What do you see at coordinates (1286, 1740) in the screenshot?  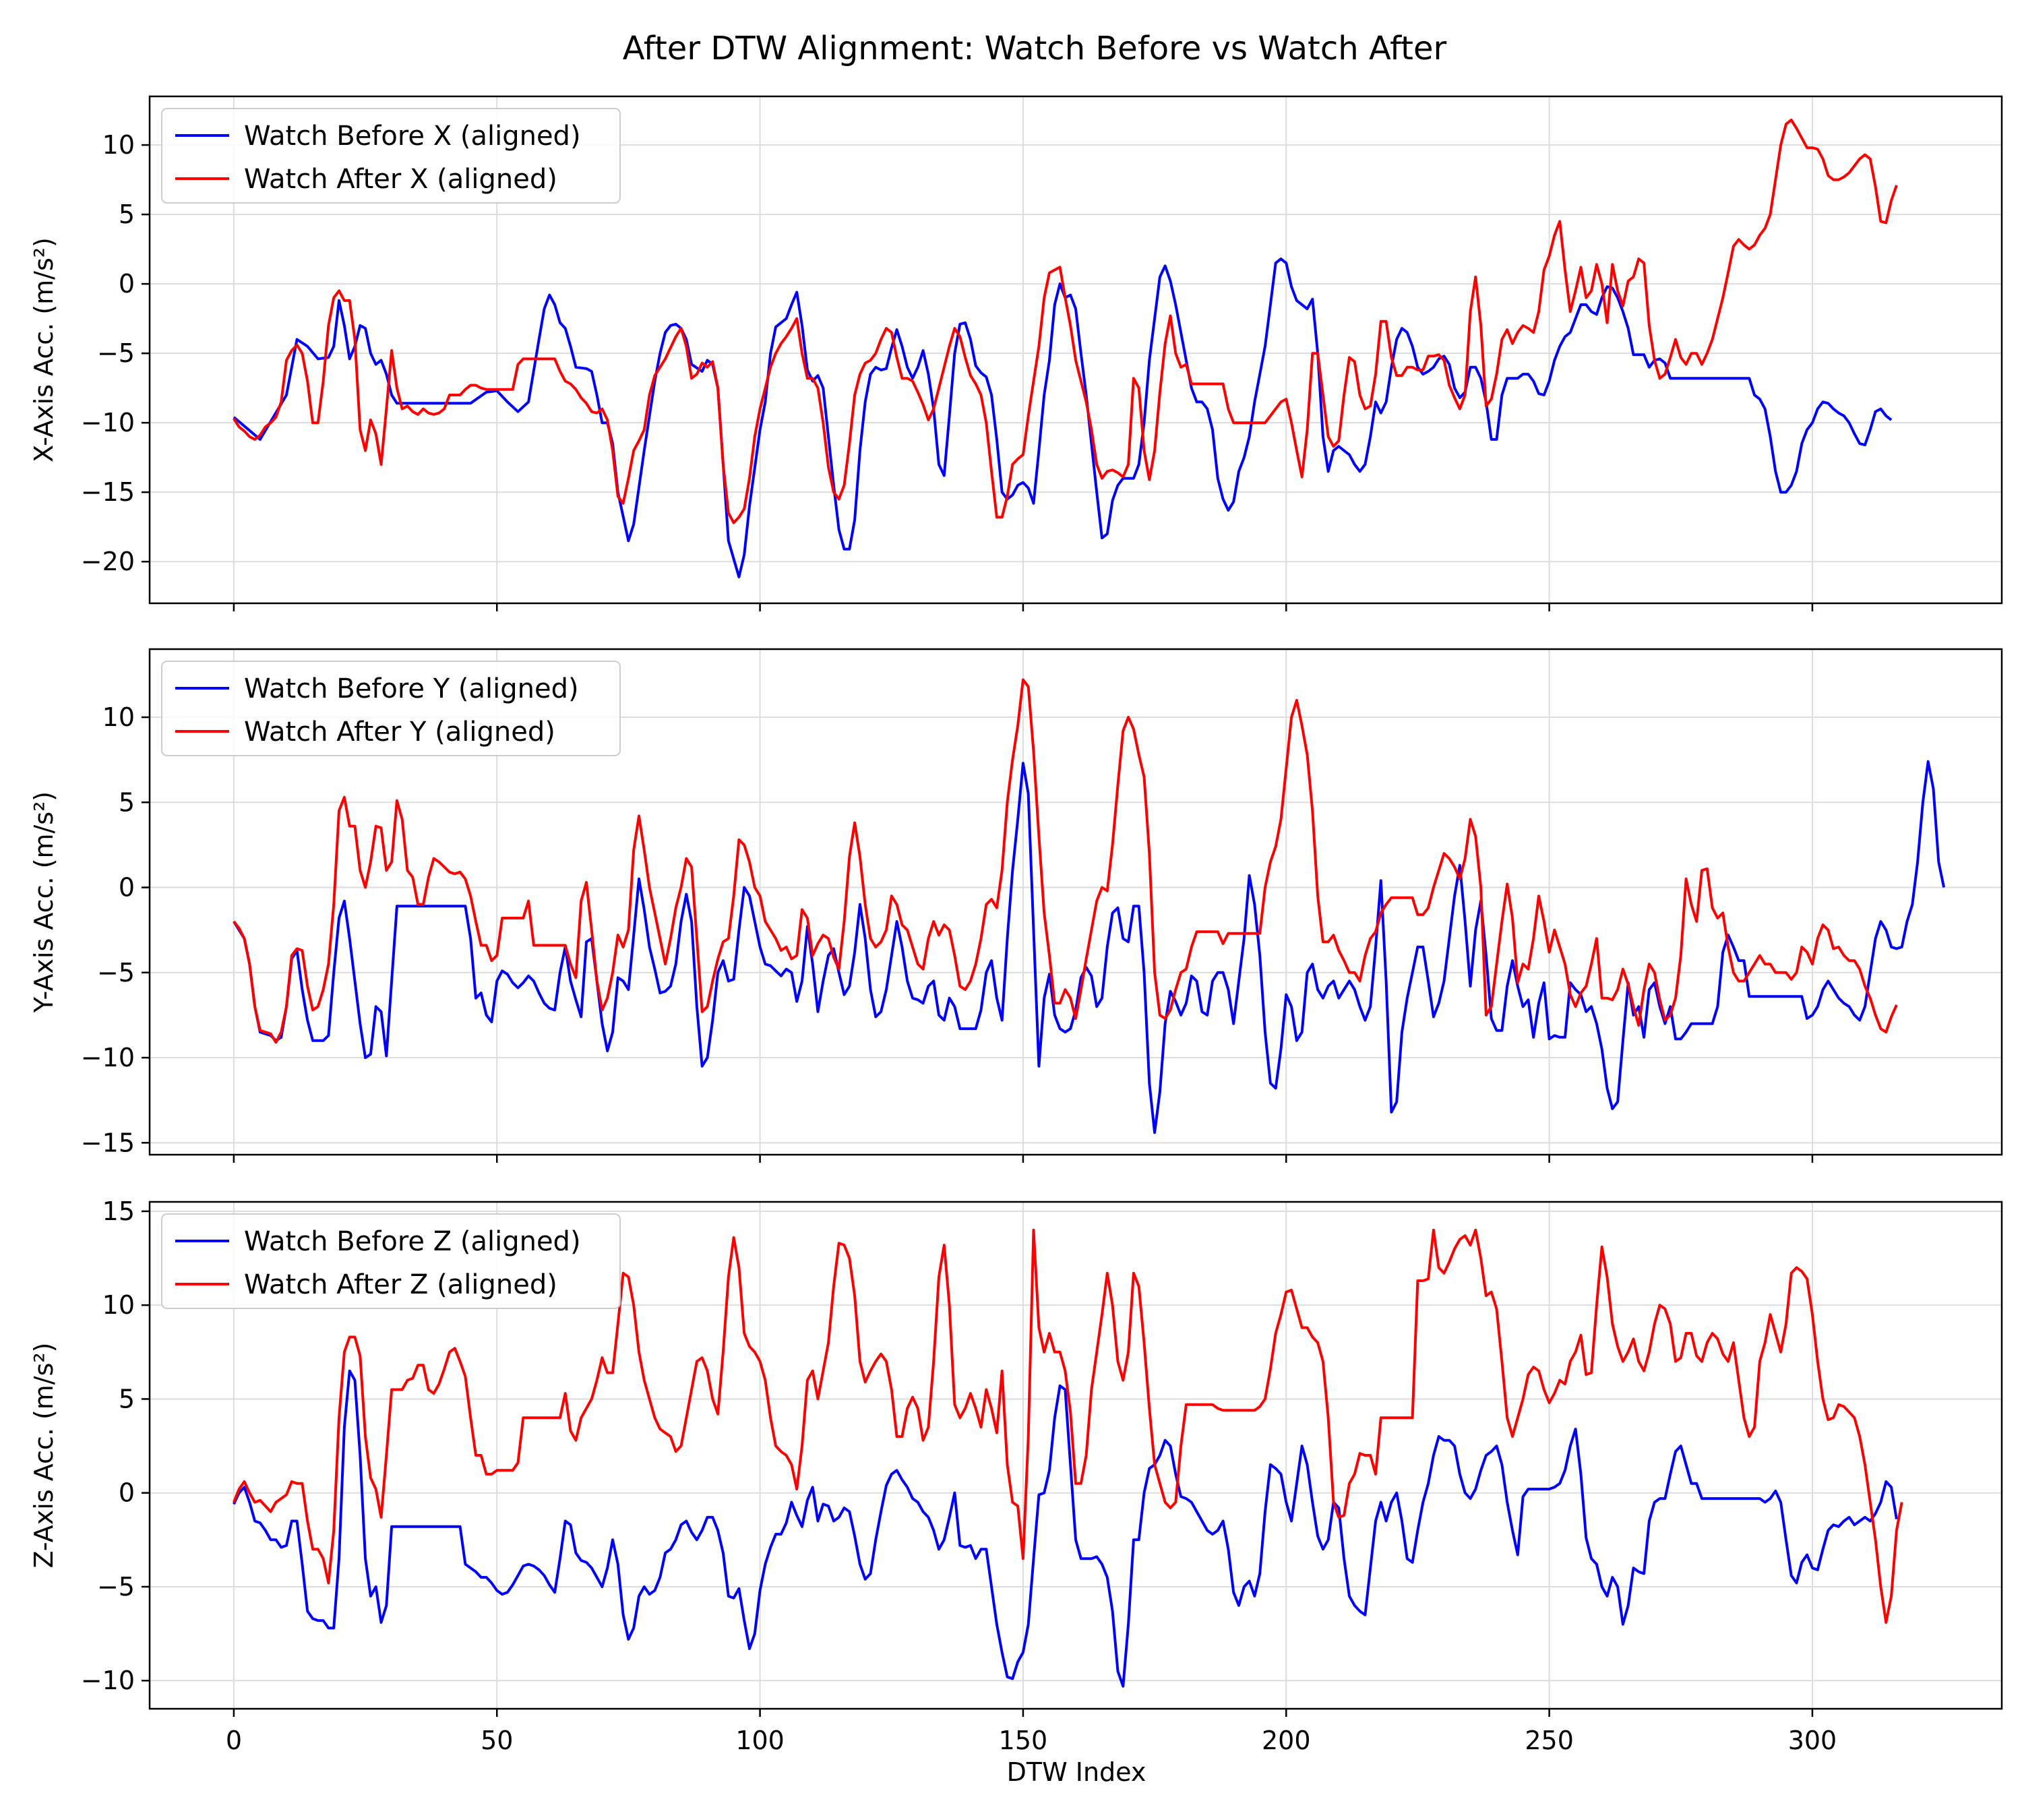 I see `x-tick-label: 200` at bounding box center [1286, 1740].